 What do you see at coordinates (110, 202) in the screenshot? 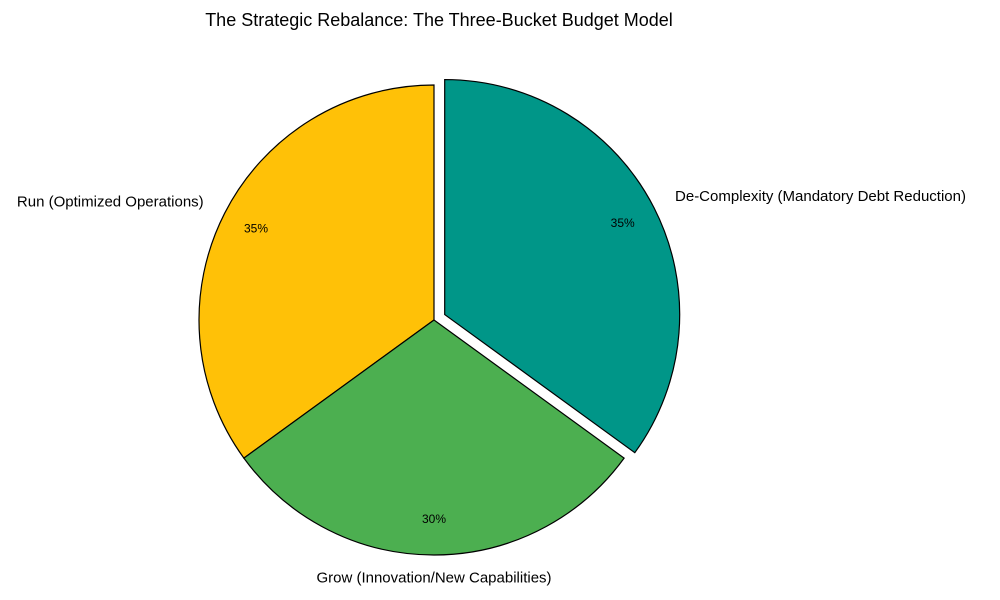
I see `slice-label-run: Run (Optimized Operations)` at bounding box center [110, 202].